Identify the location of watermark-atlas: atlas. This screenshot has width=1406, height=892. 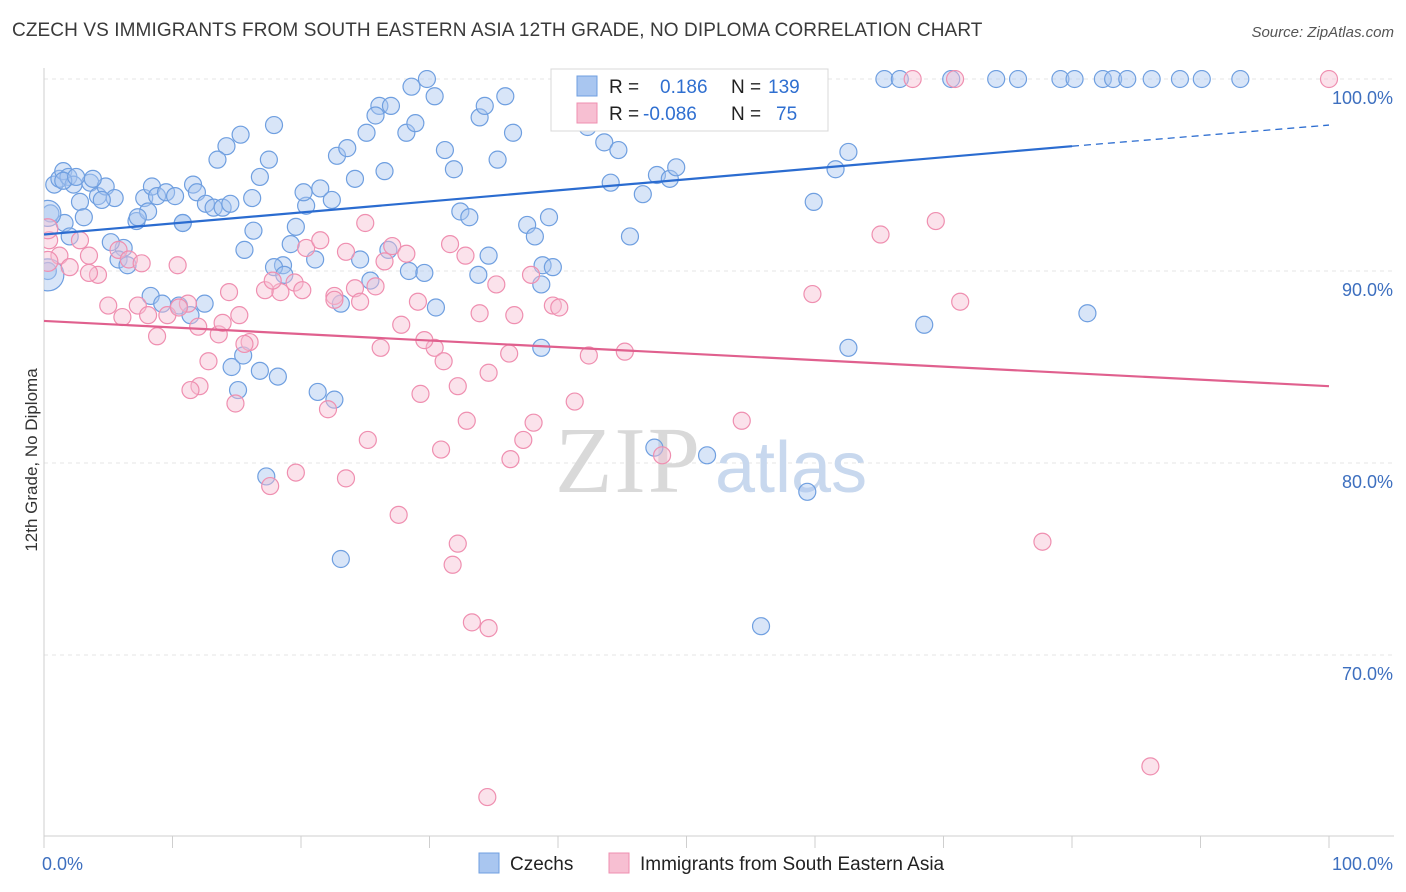
(791, 468).